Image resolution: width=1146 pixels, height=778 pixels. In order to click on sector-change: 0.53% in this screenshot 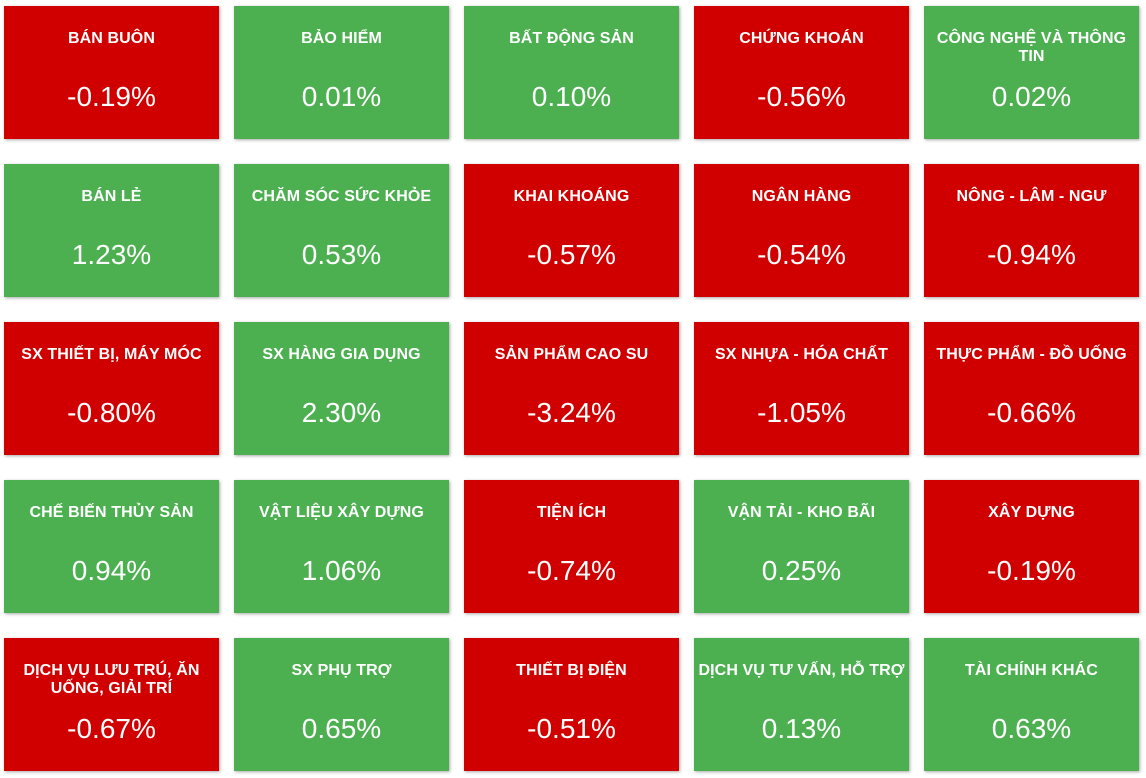, I will do `click(341, 254)`.